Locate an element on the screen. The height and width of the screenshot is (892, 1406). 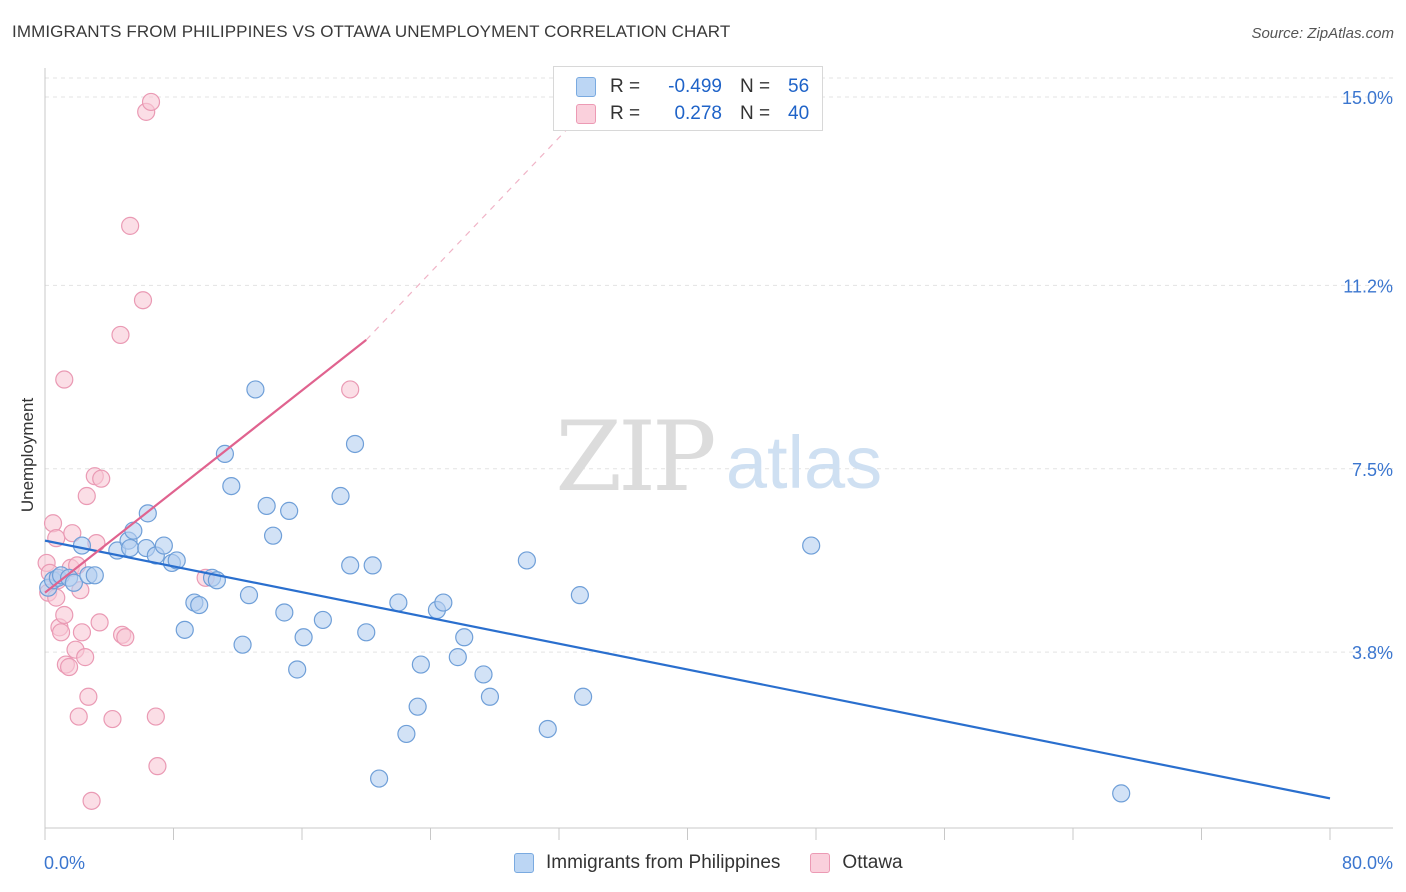
y-tick-label: 15.0% is located at coordinates (1367, 98).